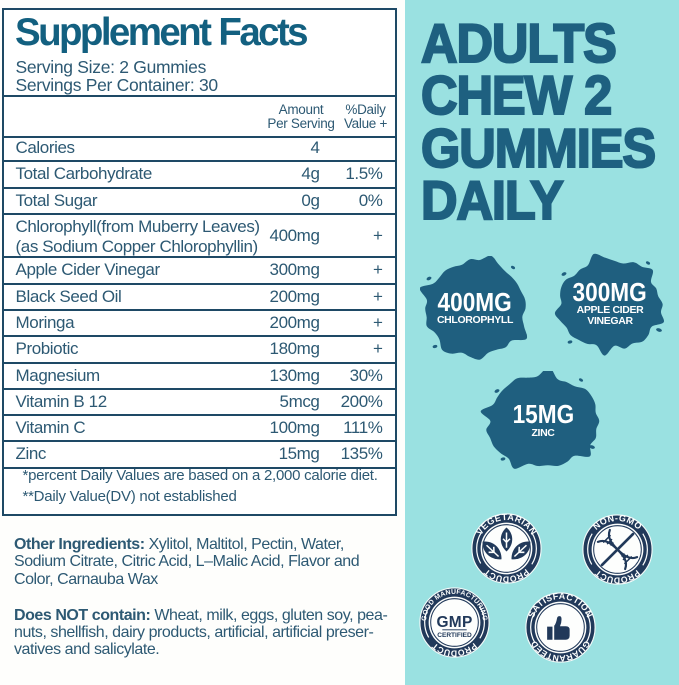 Image resolution: width=679 pixels, height=685 pixels. Describe the element at coordinates (610, 316) in the screenshot. I see `splash-label: APPLE CIDER VINEGAR` at that location.